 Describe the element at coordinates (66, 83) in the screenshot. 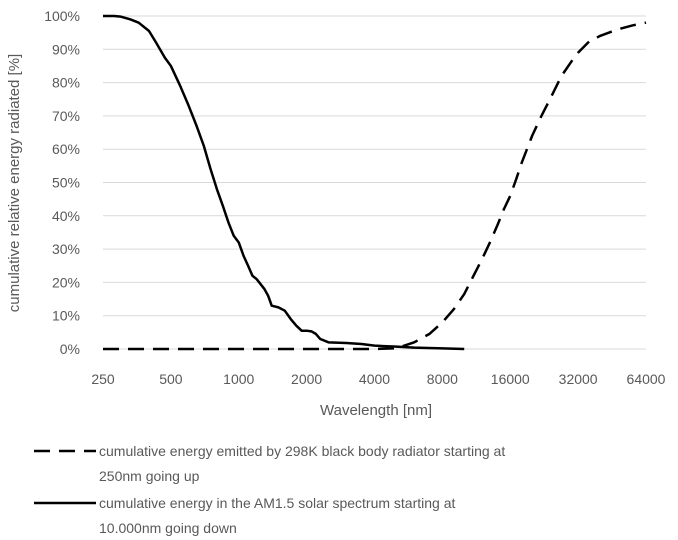

I see `y-tick-label: 80%` at that location.